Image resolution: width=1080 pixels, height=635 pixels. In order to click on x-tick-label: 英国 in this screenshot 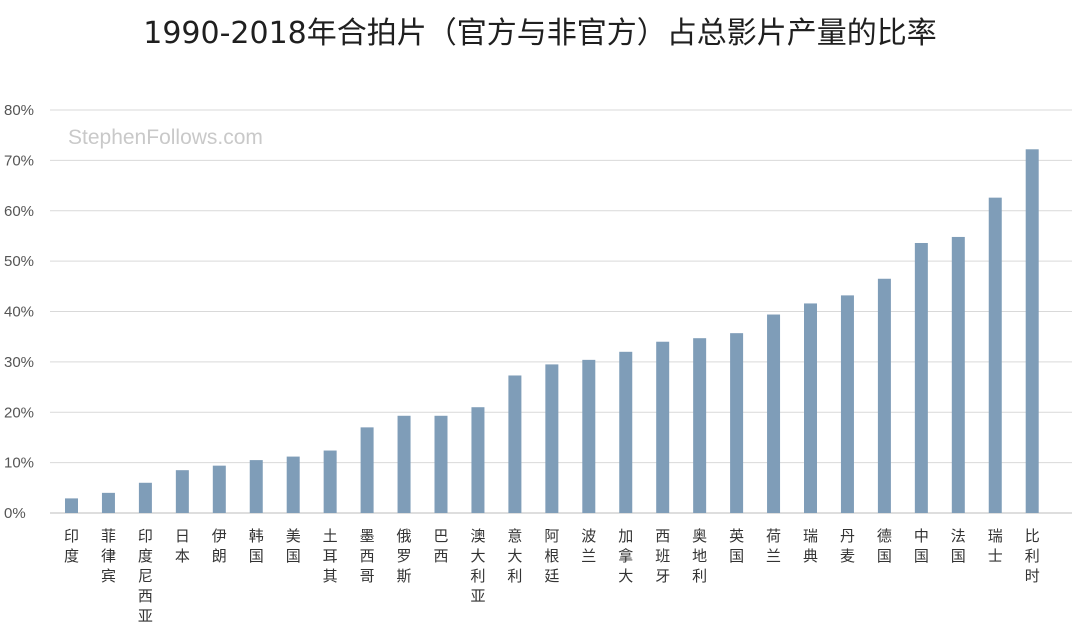, I will do `click(736, 546)`.